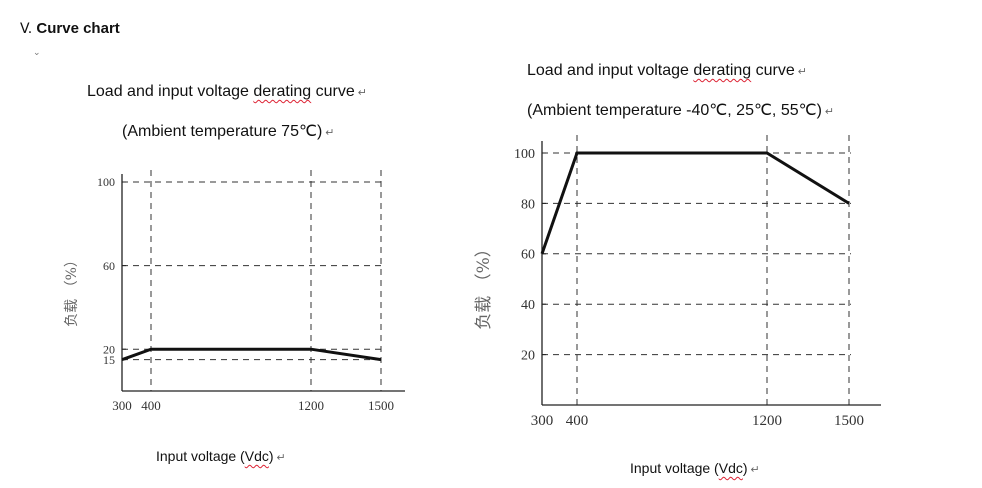 Image resolution: width=982 pixels, height=488 pixels. Describe the element at coordinates (528, 255) in the screenshot. I see `chart2-ytick-60: 60` at that location.